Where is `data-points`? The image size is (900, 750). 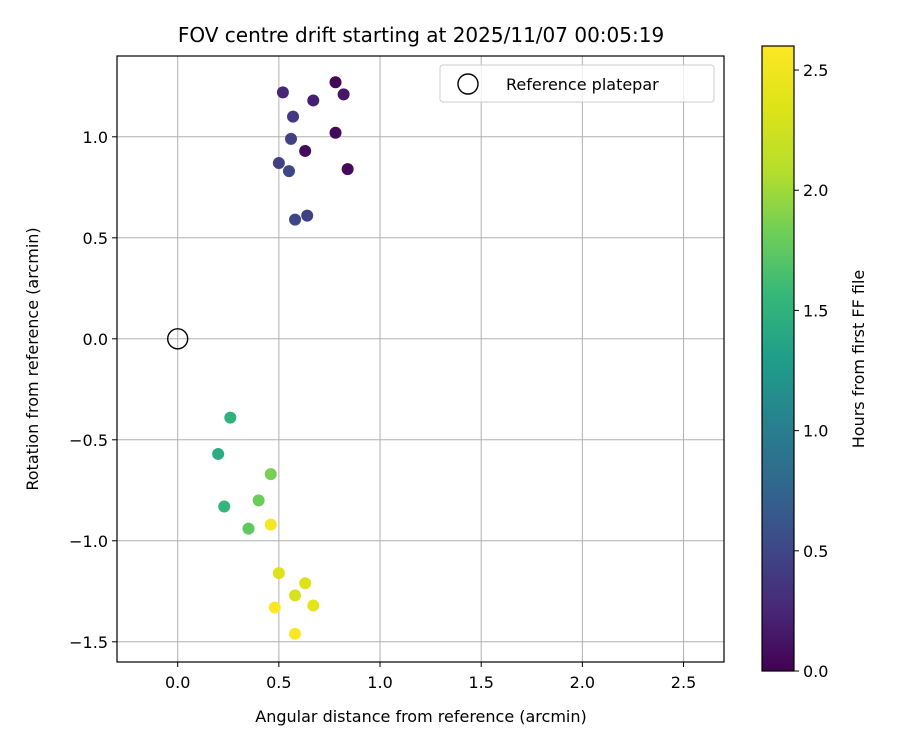 data-points is located at coordinates (283, 358).